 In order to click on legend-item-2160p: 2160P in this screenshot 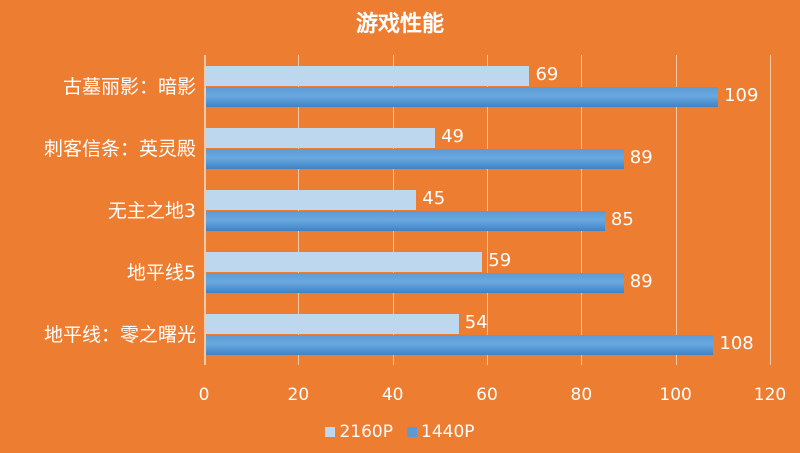, I will do `click(359, 432)`.